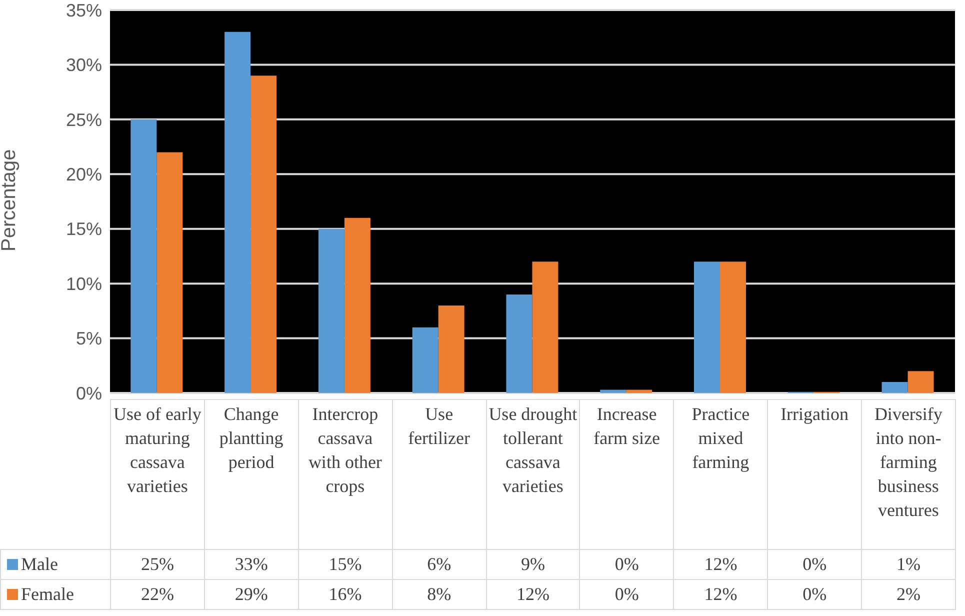 Image resolution: width=965 pixels, height=616 pixels. Describe the element at coordinates (345, 595) in the screenshot. I see `data-label: 16%` at that location.